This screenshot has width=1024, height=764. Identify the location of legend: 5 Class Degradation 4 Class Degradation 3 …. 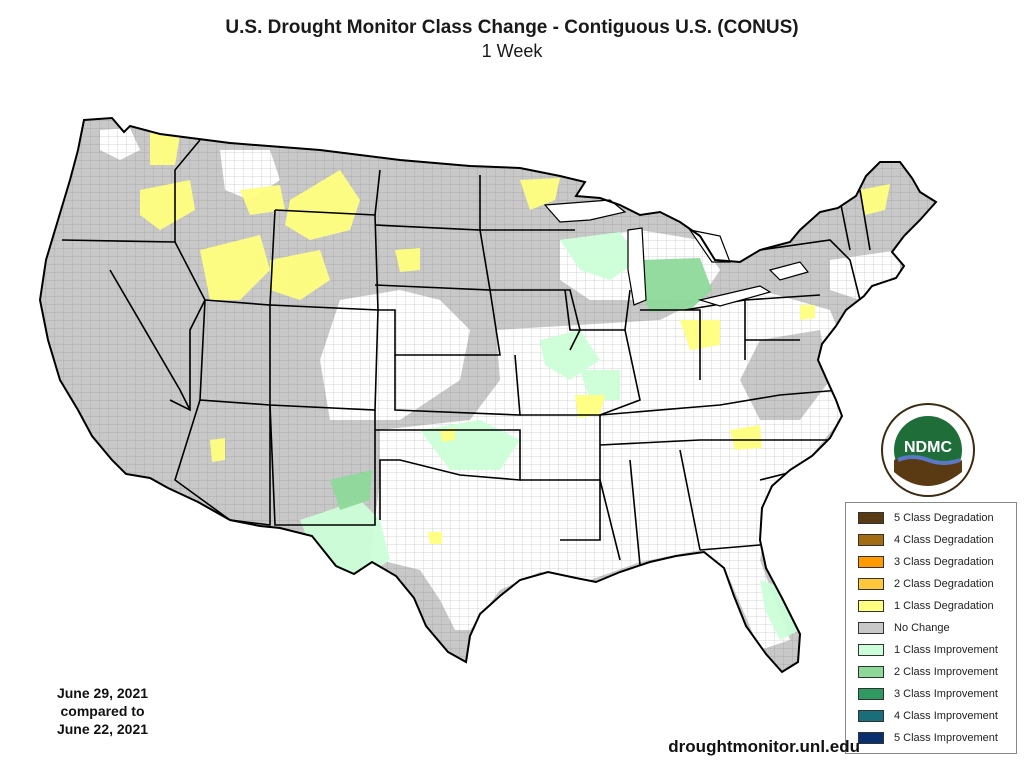
(931, 628).